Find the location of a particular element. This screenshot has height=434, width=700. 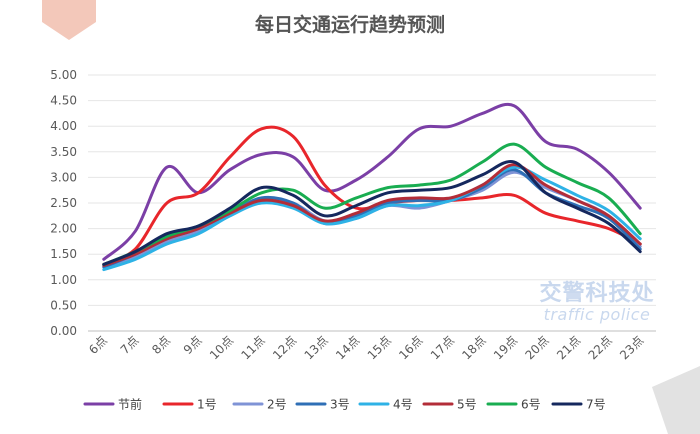

chart-title: 每日交通运行趋势预测 is located at coordinates (349, 25).